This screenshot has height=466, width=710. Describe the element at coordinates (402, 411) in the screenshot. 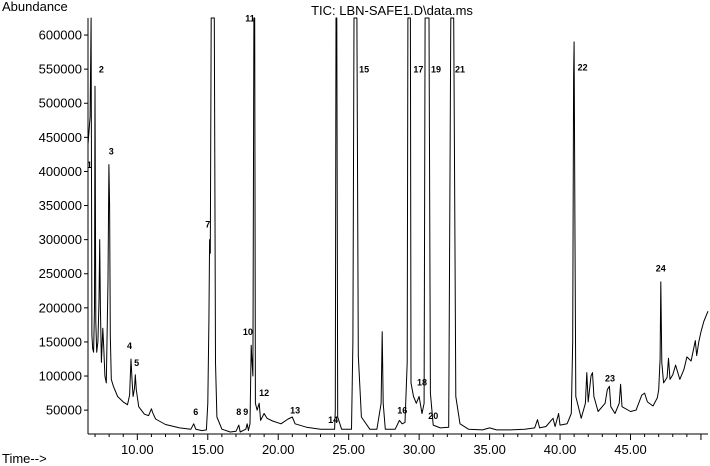

I see `peak-label: 16` at that location.